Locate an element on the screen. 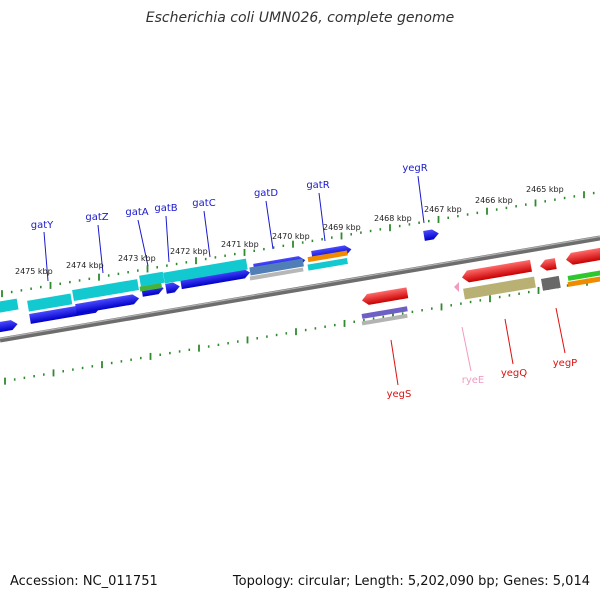 This screenshot has width=600, height=600. gene-label: yegQ is located at coordinates (514, 373).